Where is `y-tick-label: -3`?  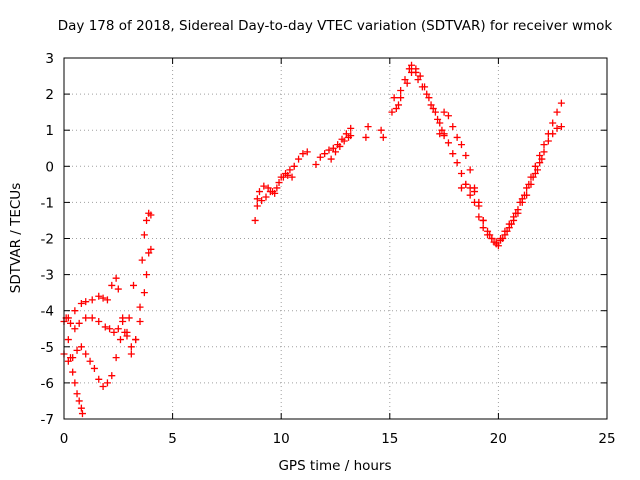 y-tick-label: -3 is located at coordinates (47, 276).